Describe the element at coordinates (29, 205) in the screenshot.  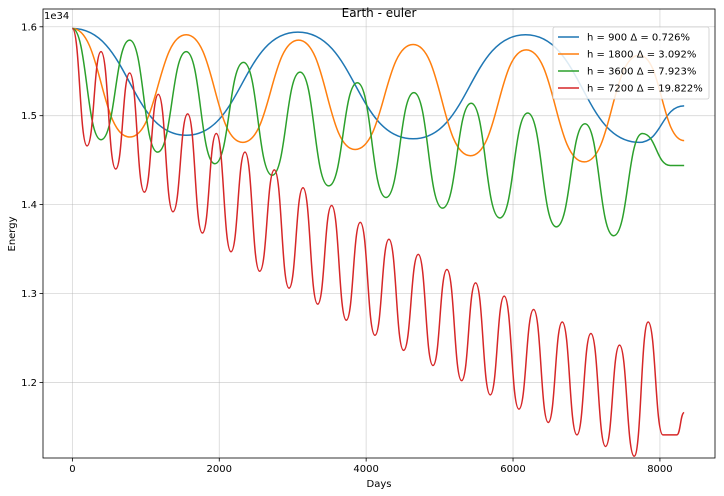
I see `y-tick-label: 1.4` at that location.